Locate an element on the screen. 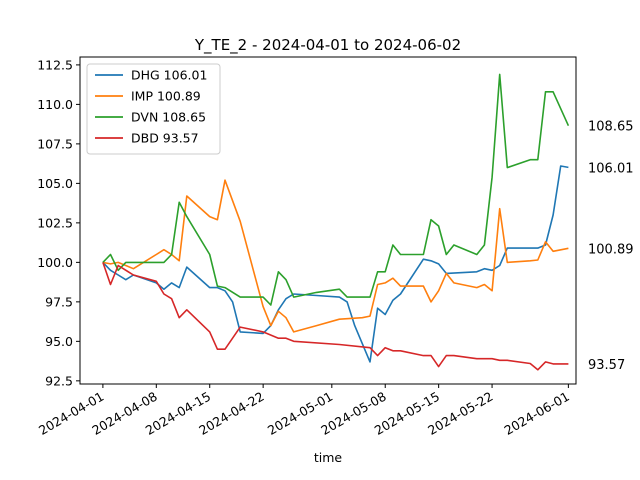 The image size is (640, 480). y-tick-label-0: 92.5 is located at coordinates (59, 380).